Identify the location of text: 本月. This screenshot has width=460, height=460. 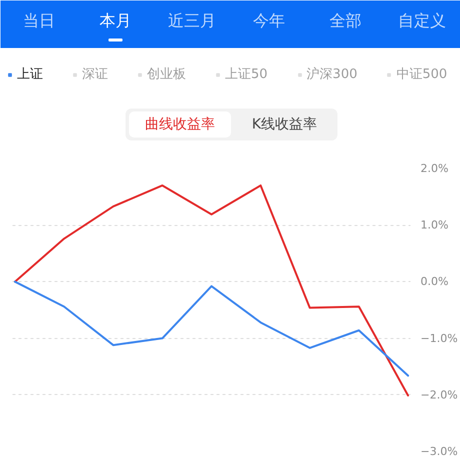
(116, 20).